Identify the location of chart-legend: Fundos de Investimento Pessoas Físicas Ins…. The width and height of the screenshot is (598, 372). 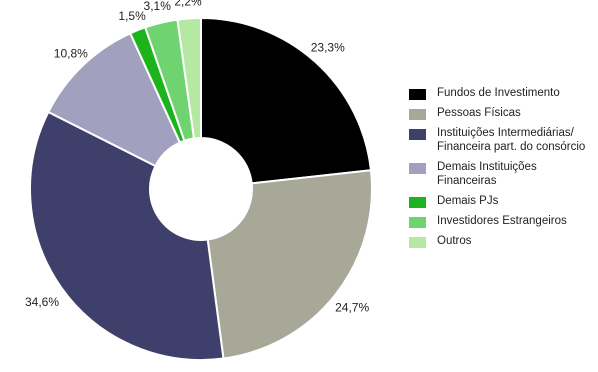
(503, 170).